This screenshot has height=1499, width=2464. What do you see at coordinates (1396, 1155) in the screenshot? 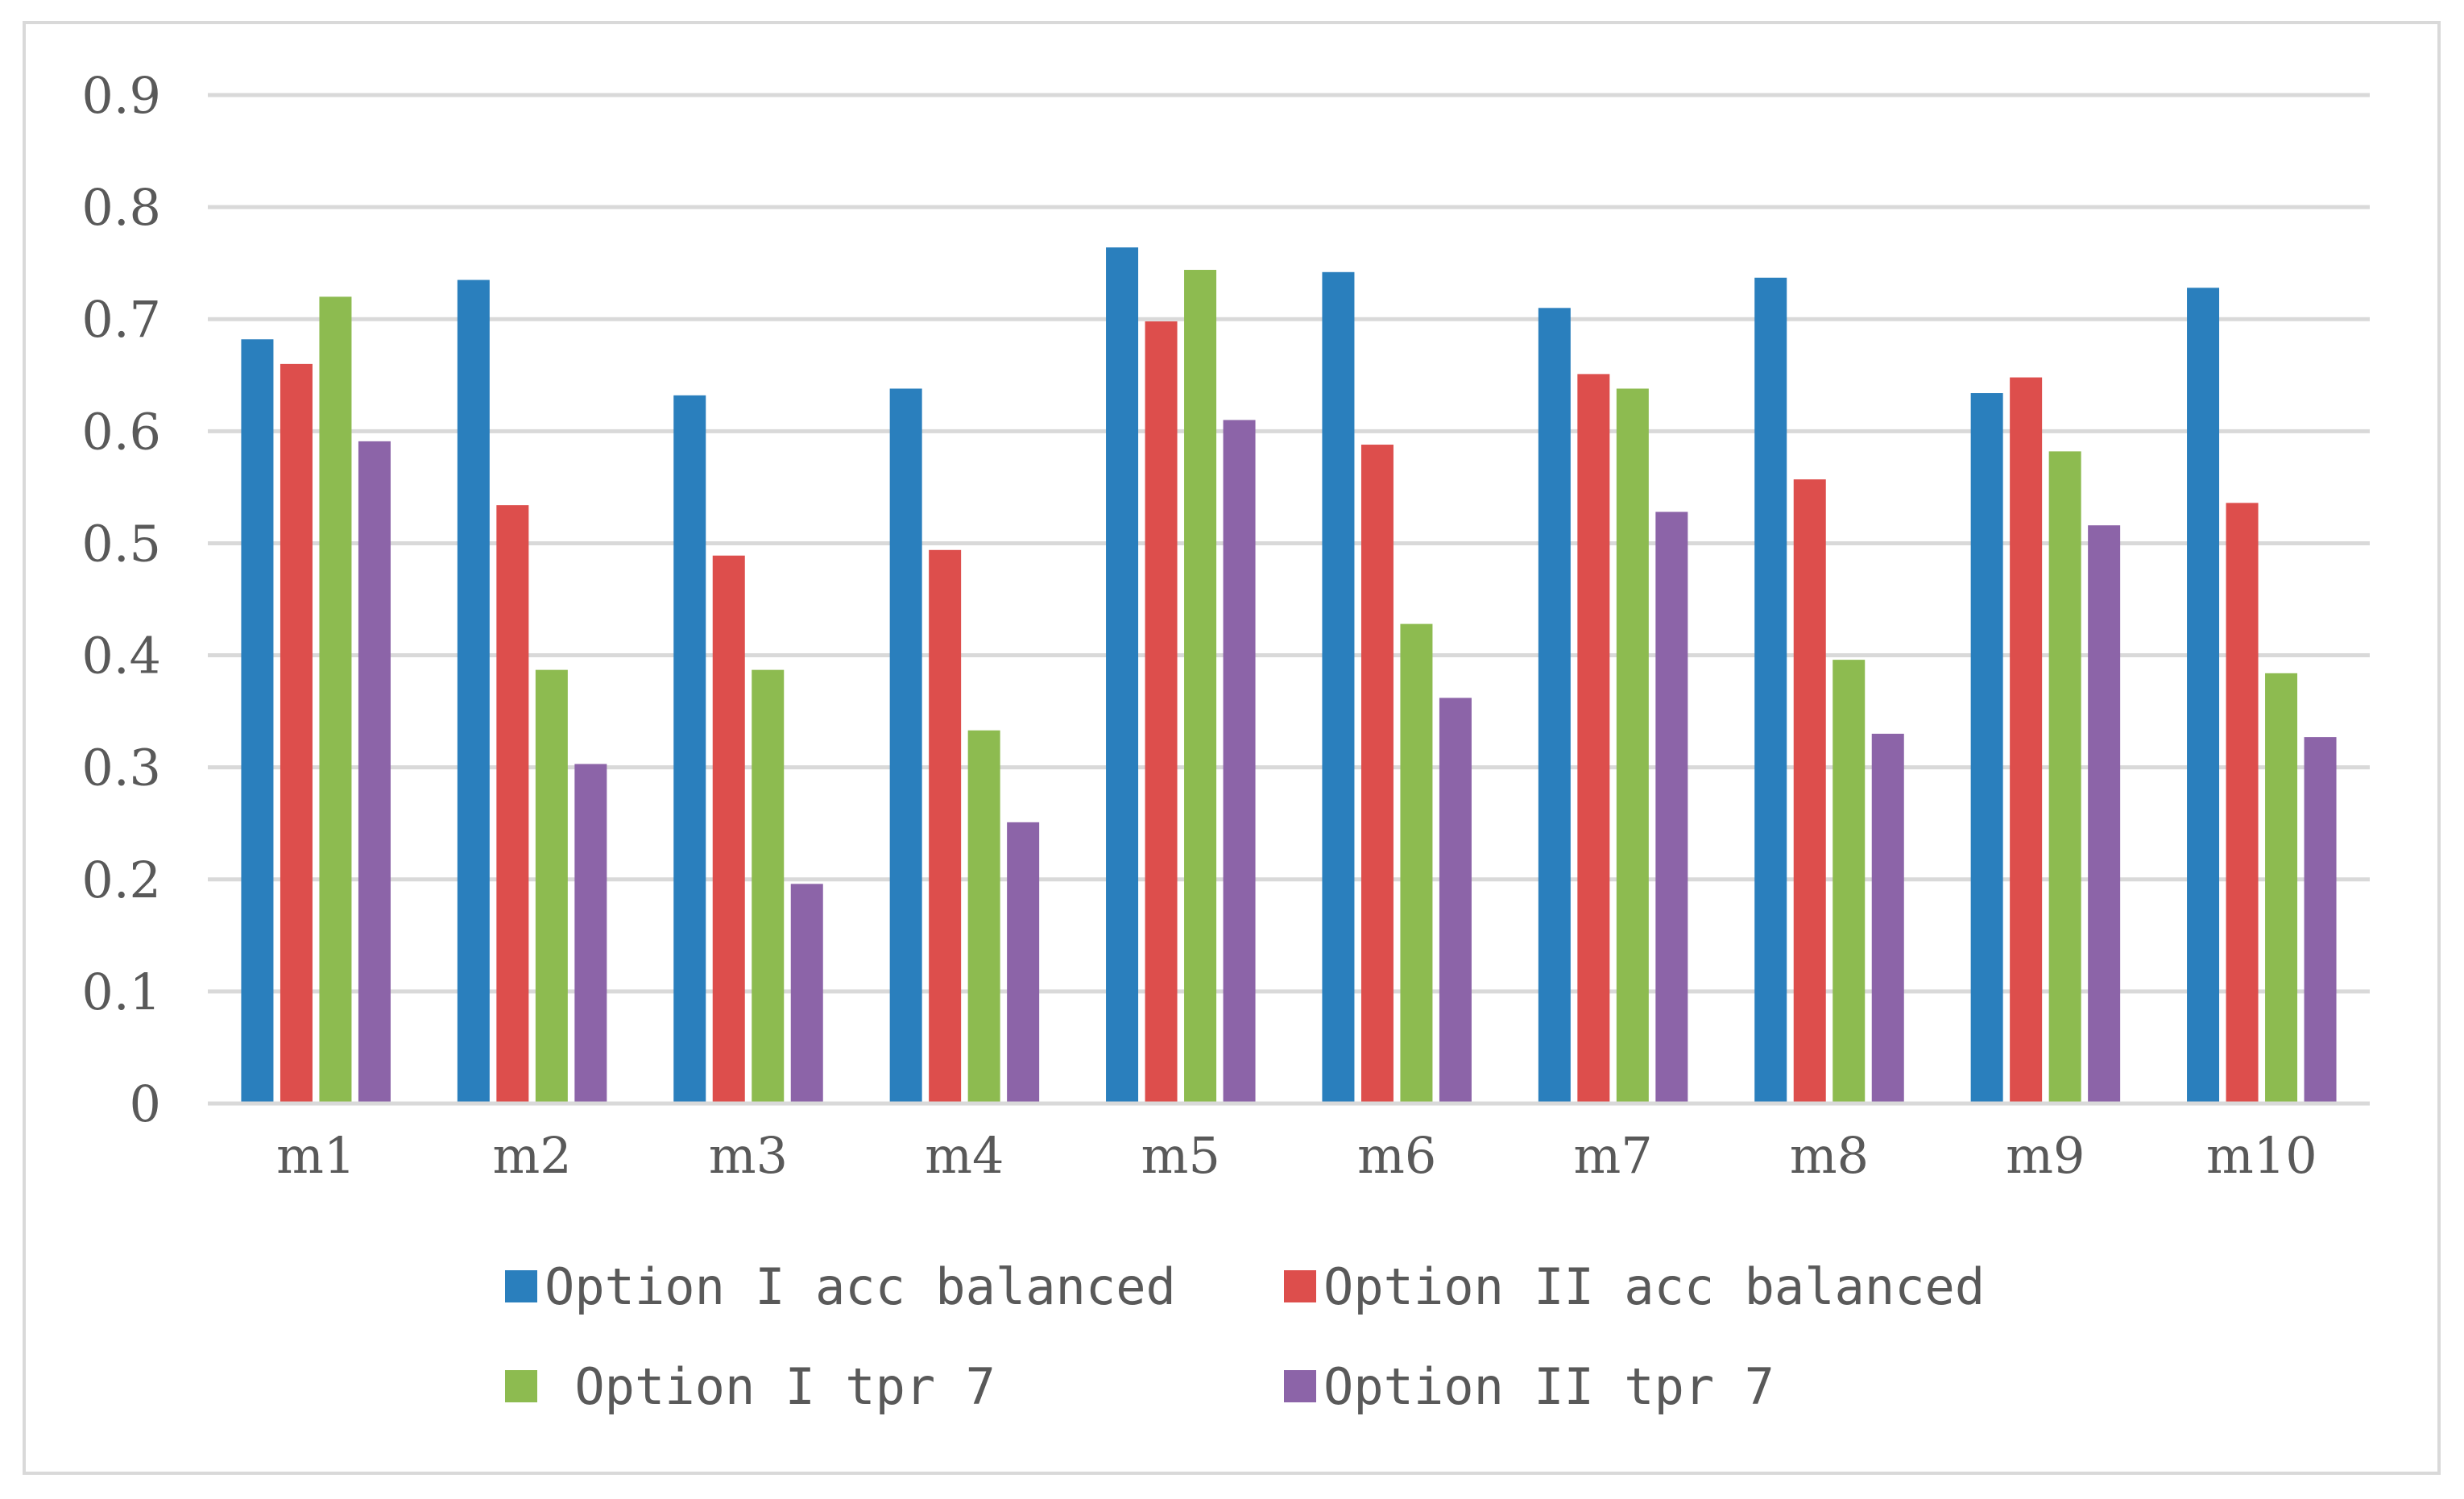
I see `x-tick-label: m6` at bounding box center [1396, 1155].